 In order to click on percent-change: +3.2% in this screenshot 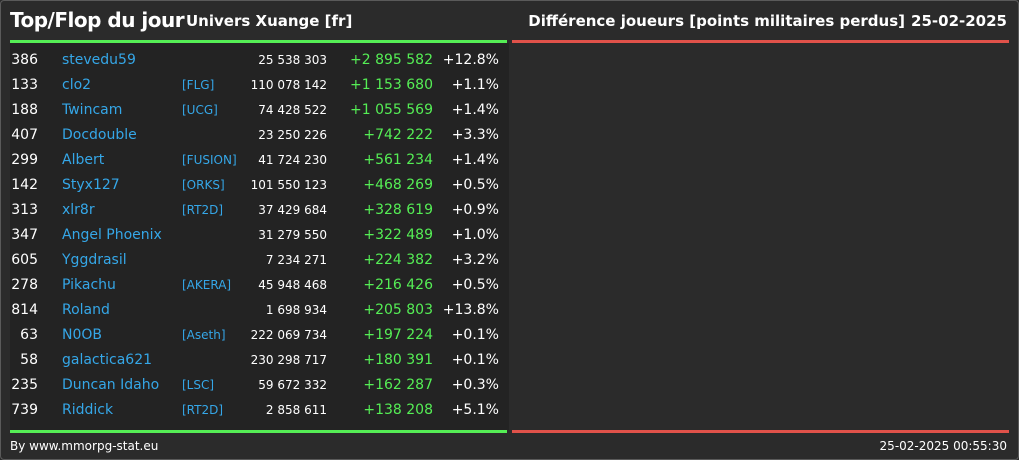, I will do `click(475, 260)`.